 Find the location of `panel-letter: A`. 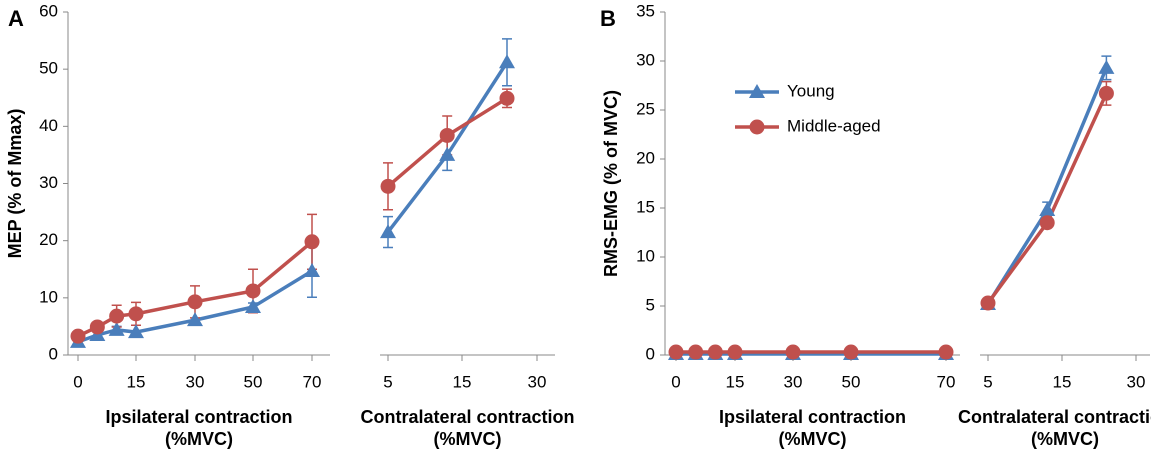

panel-letter: A is located at coordinates (16, 18).